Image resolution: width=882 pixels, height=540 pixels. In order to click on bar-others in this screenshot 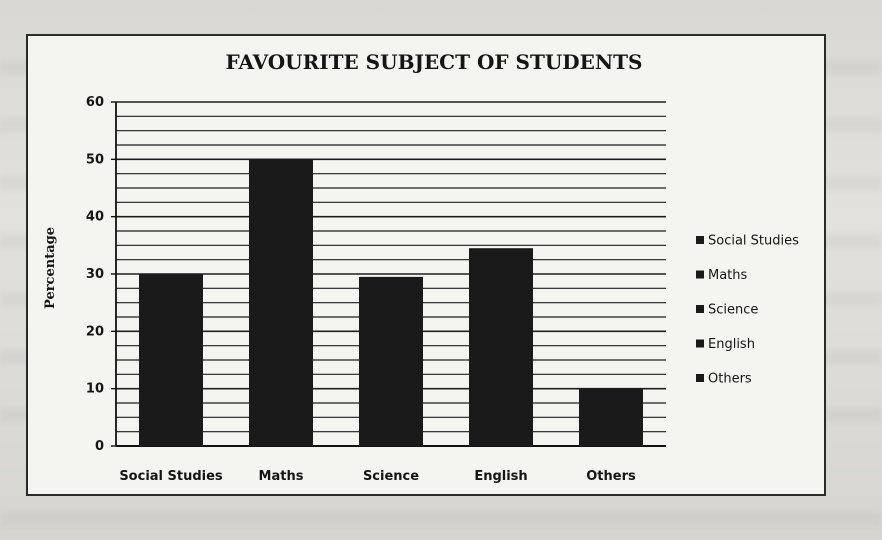, I will do `click(611, 417)`.